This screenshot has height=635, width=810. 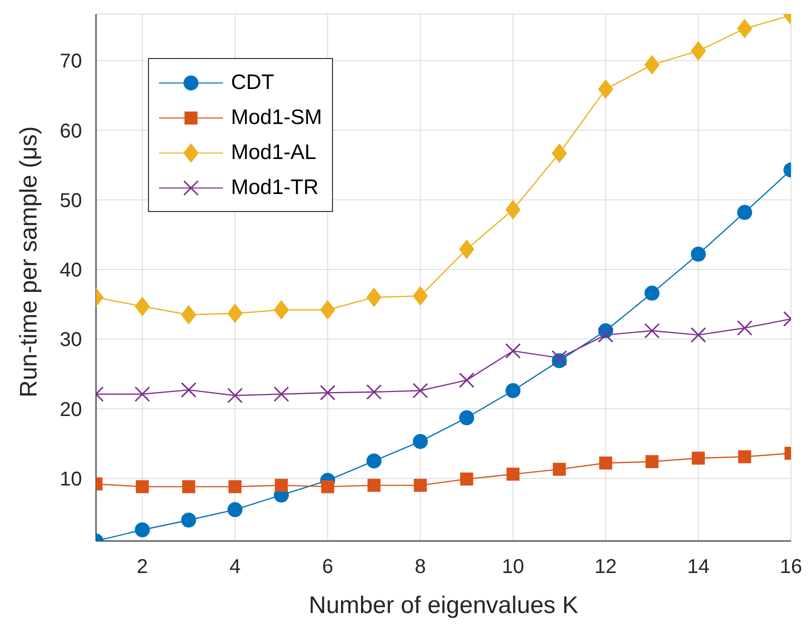 I want to click on y-axis-title: Run-time per sample (μs), so click(x=29, y=262).